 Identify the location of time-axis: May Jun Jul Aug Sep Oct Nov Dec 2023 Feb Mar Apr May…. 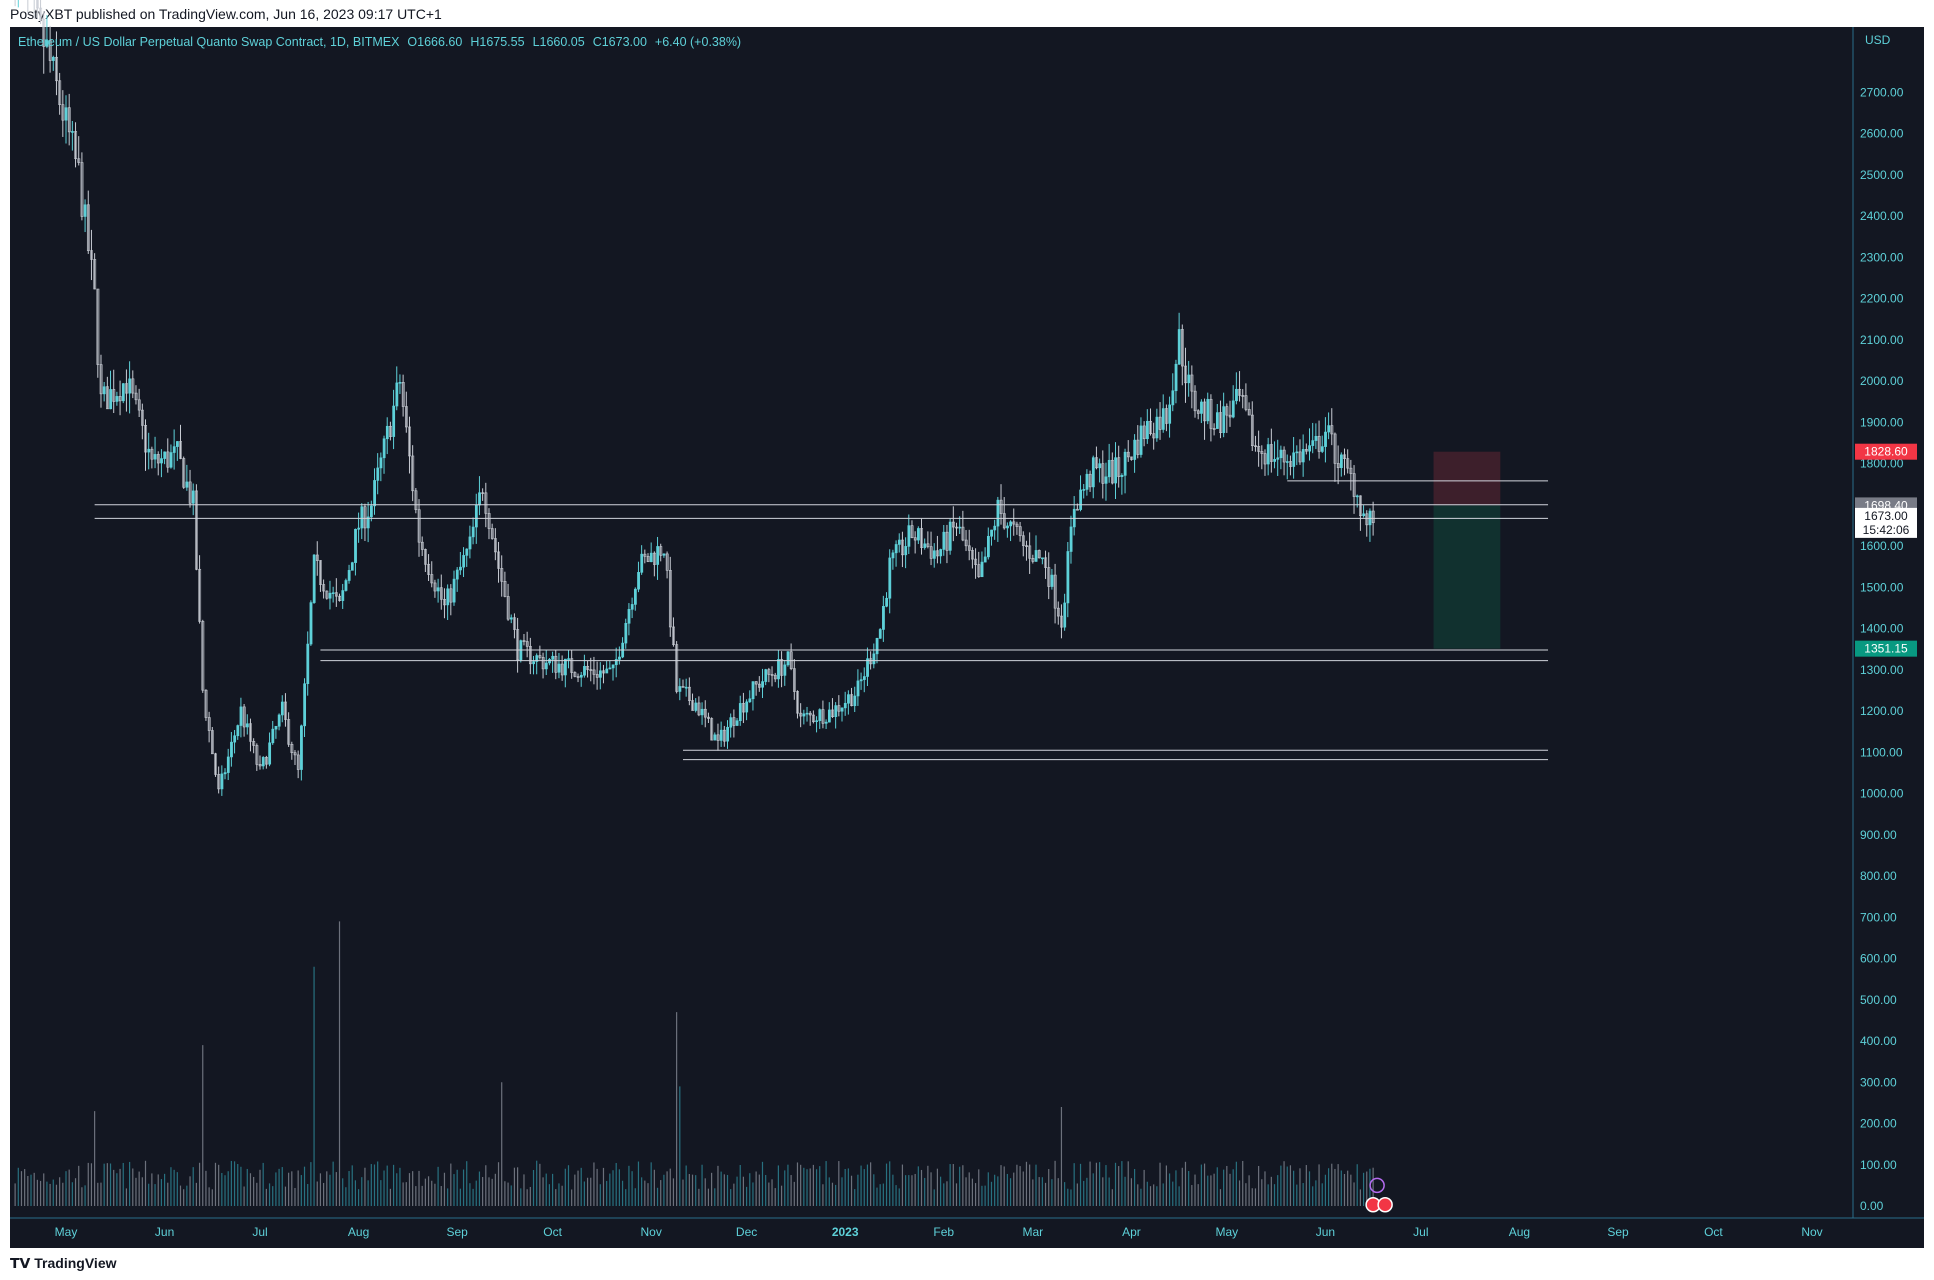
(939, 1232).